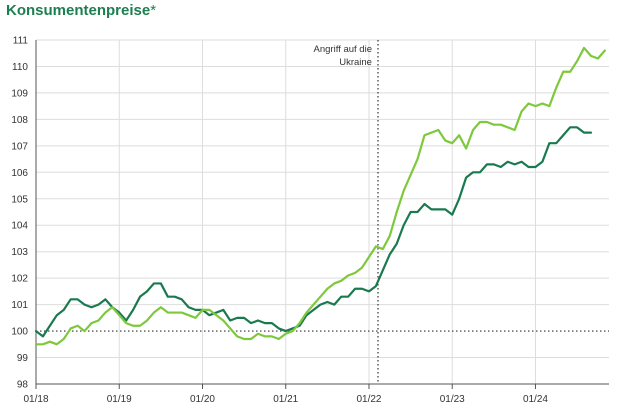  What do you see at coordinates (19, 332) in the screenshot?
I see `y-tick-label: 100` at bounding box center [19, 332].